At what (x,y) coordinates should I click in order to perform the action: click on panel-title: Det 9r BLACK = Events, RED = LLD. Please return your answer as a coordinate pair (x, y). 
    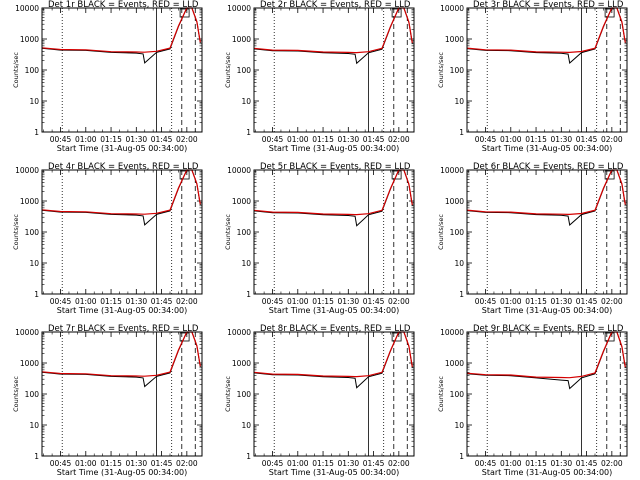
    Looking at the image, I should click on (548, 329).